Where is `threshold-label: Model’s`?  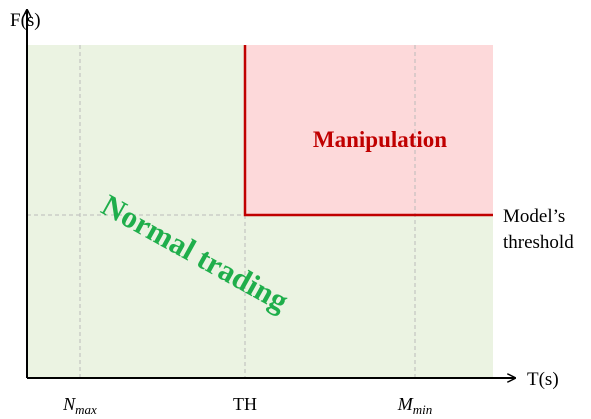
threshold-label: Model’s is located at coordinates (534, 216).